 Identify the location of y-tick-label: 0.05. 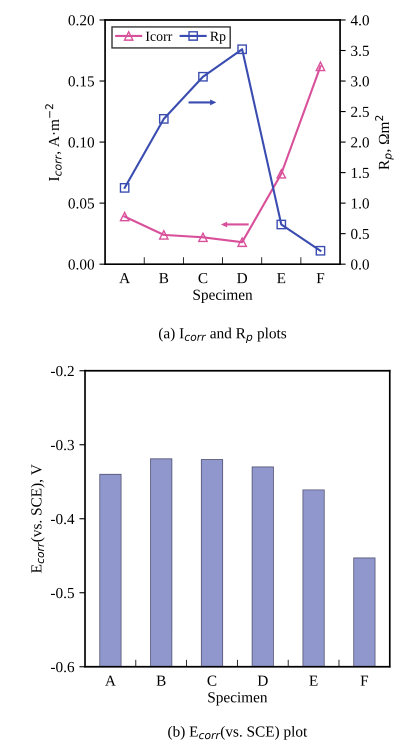
(81, 203).